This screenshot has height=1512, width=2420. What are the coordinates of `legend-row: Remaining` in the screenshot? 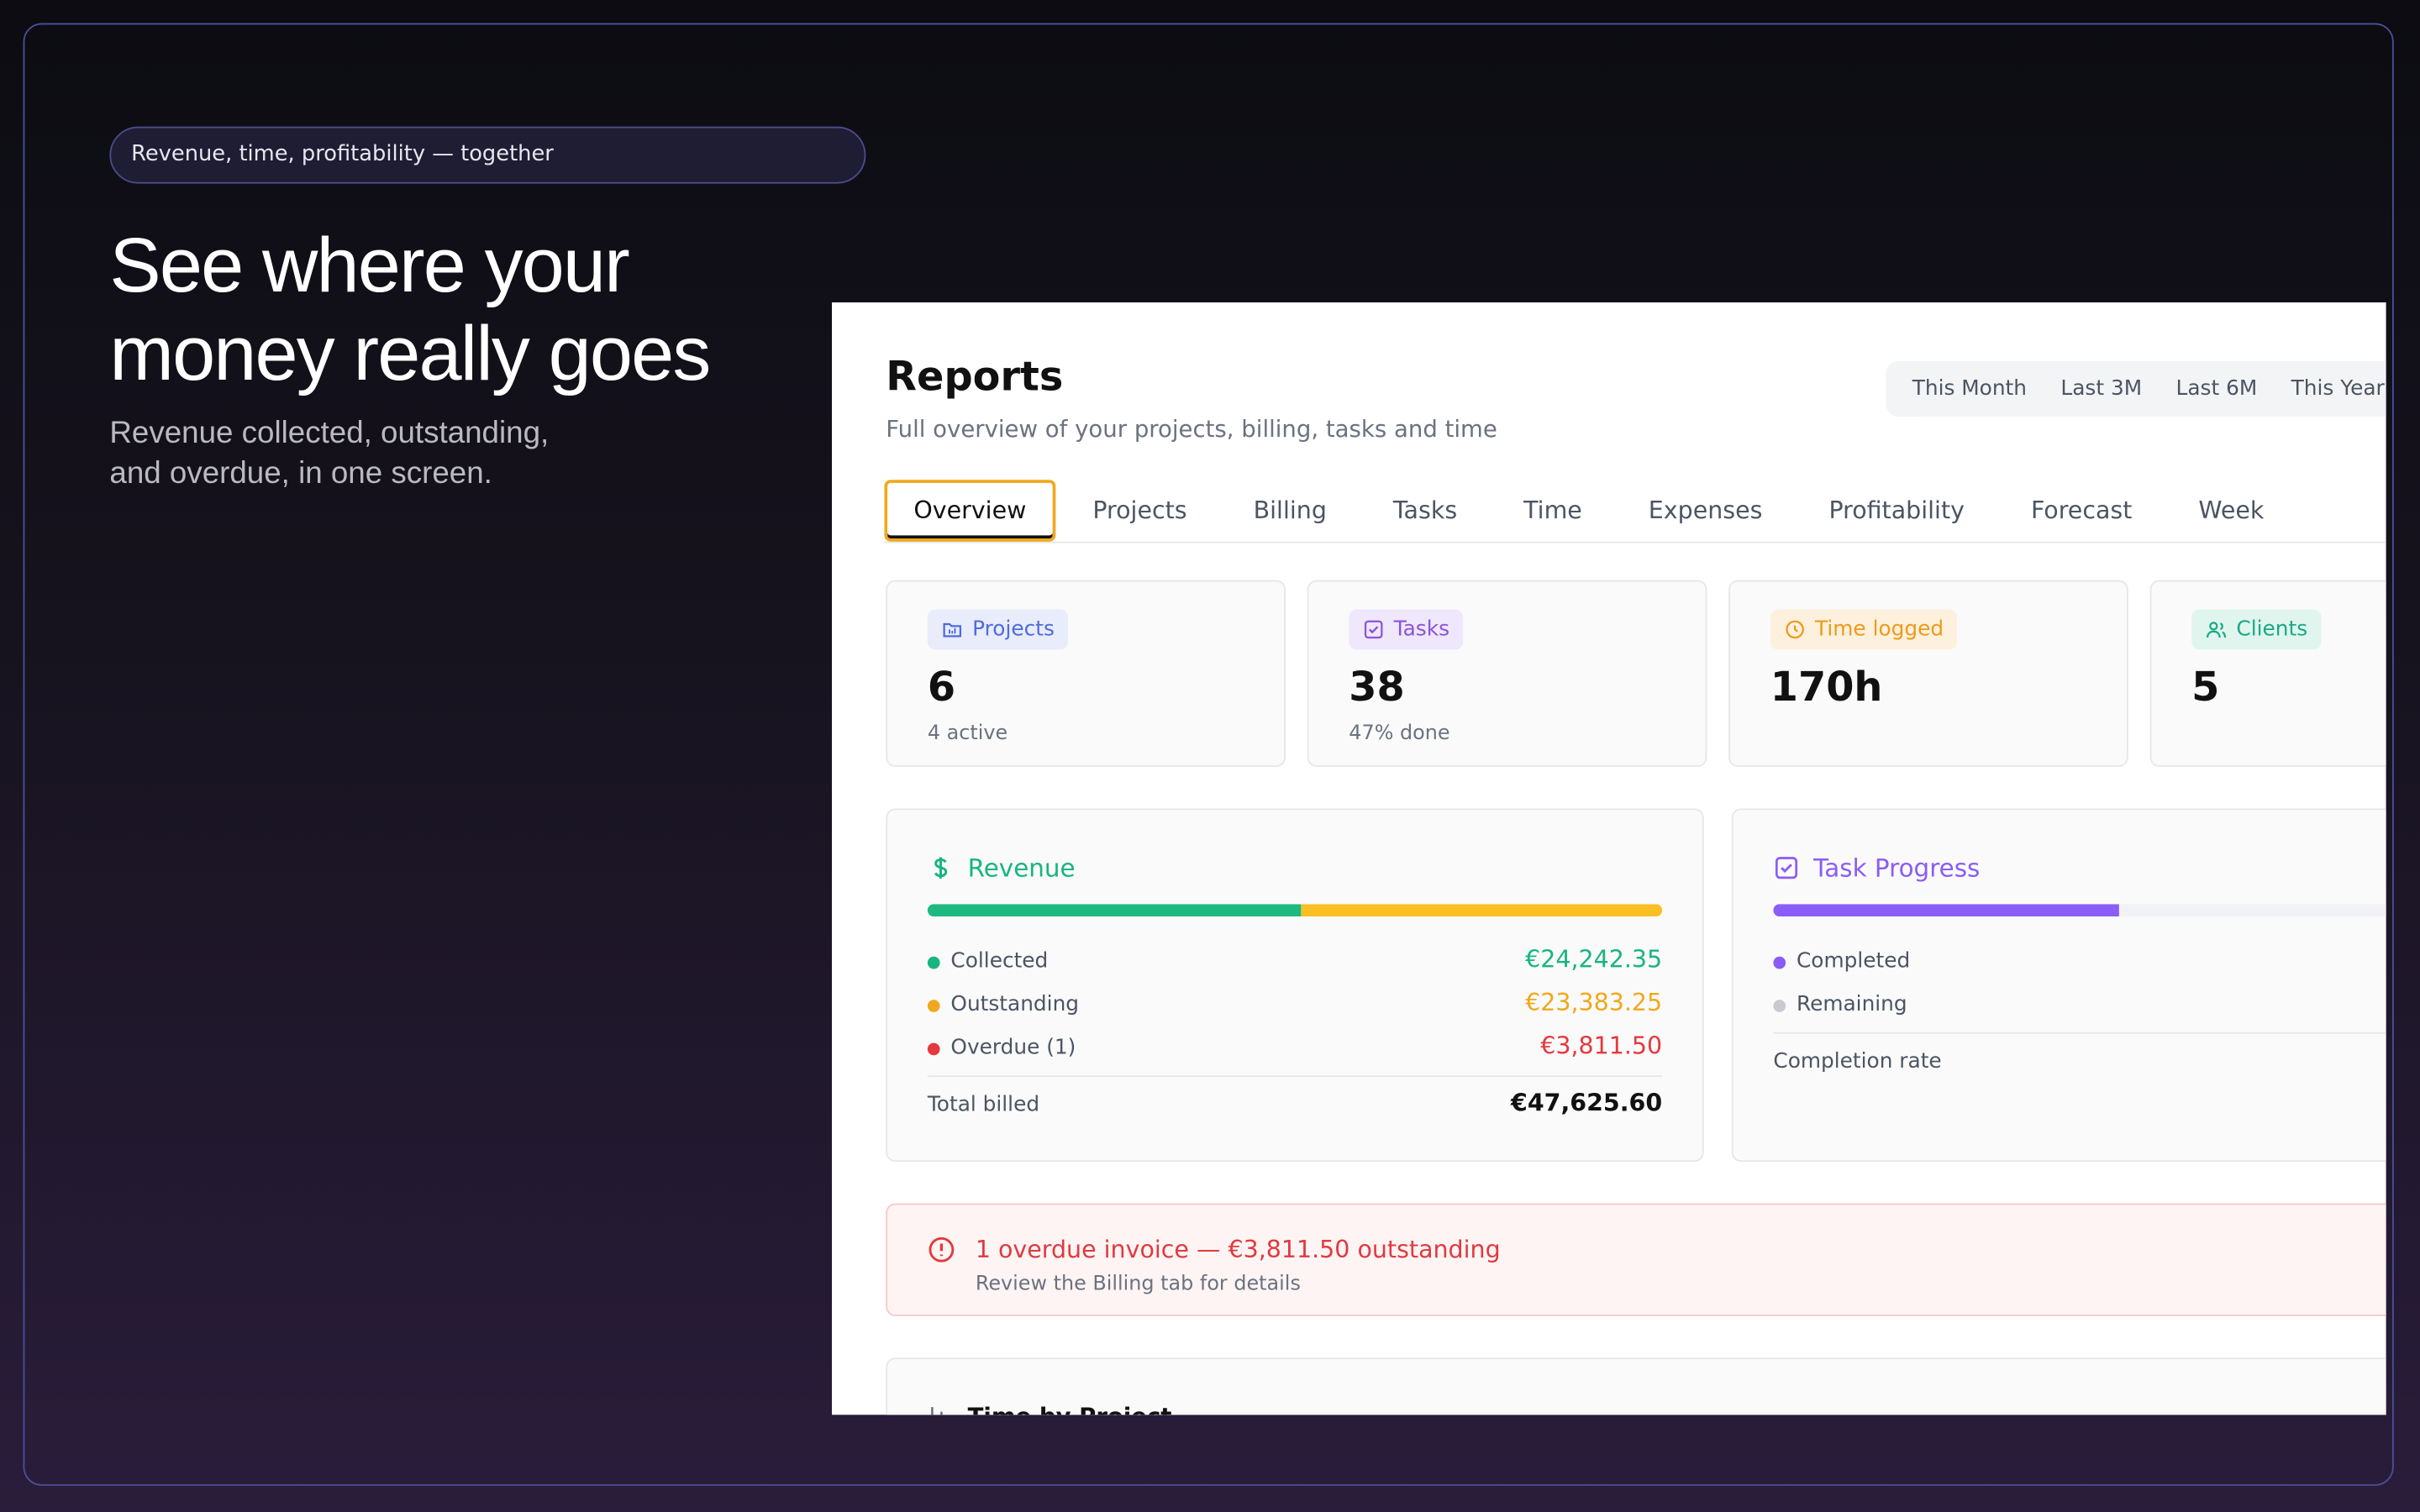 It's located at (1840, 1004).